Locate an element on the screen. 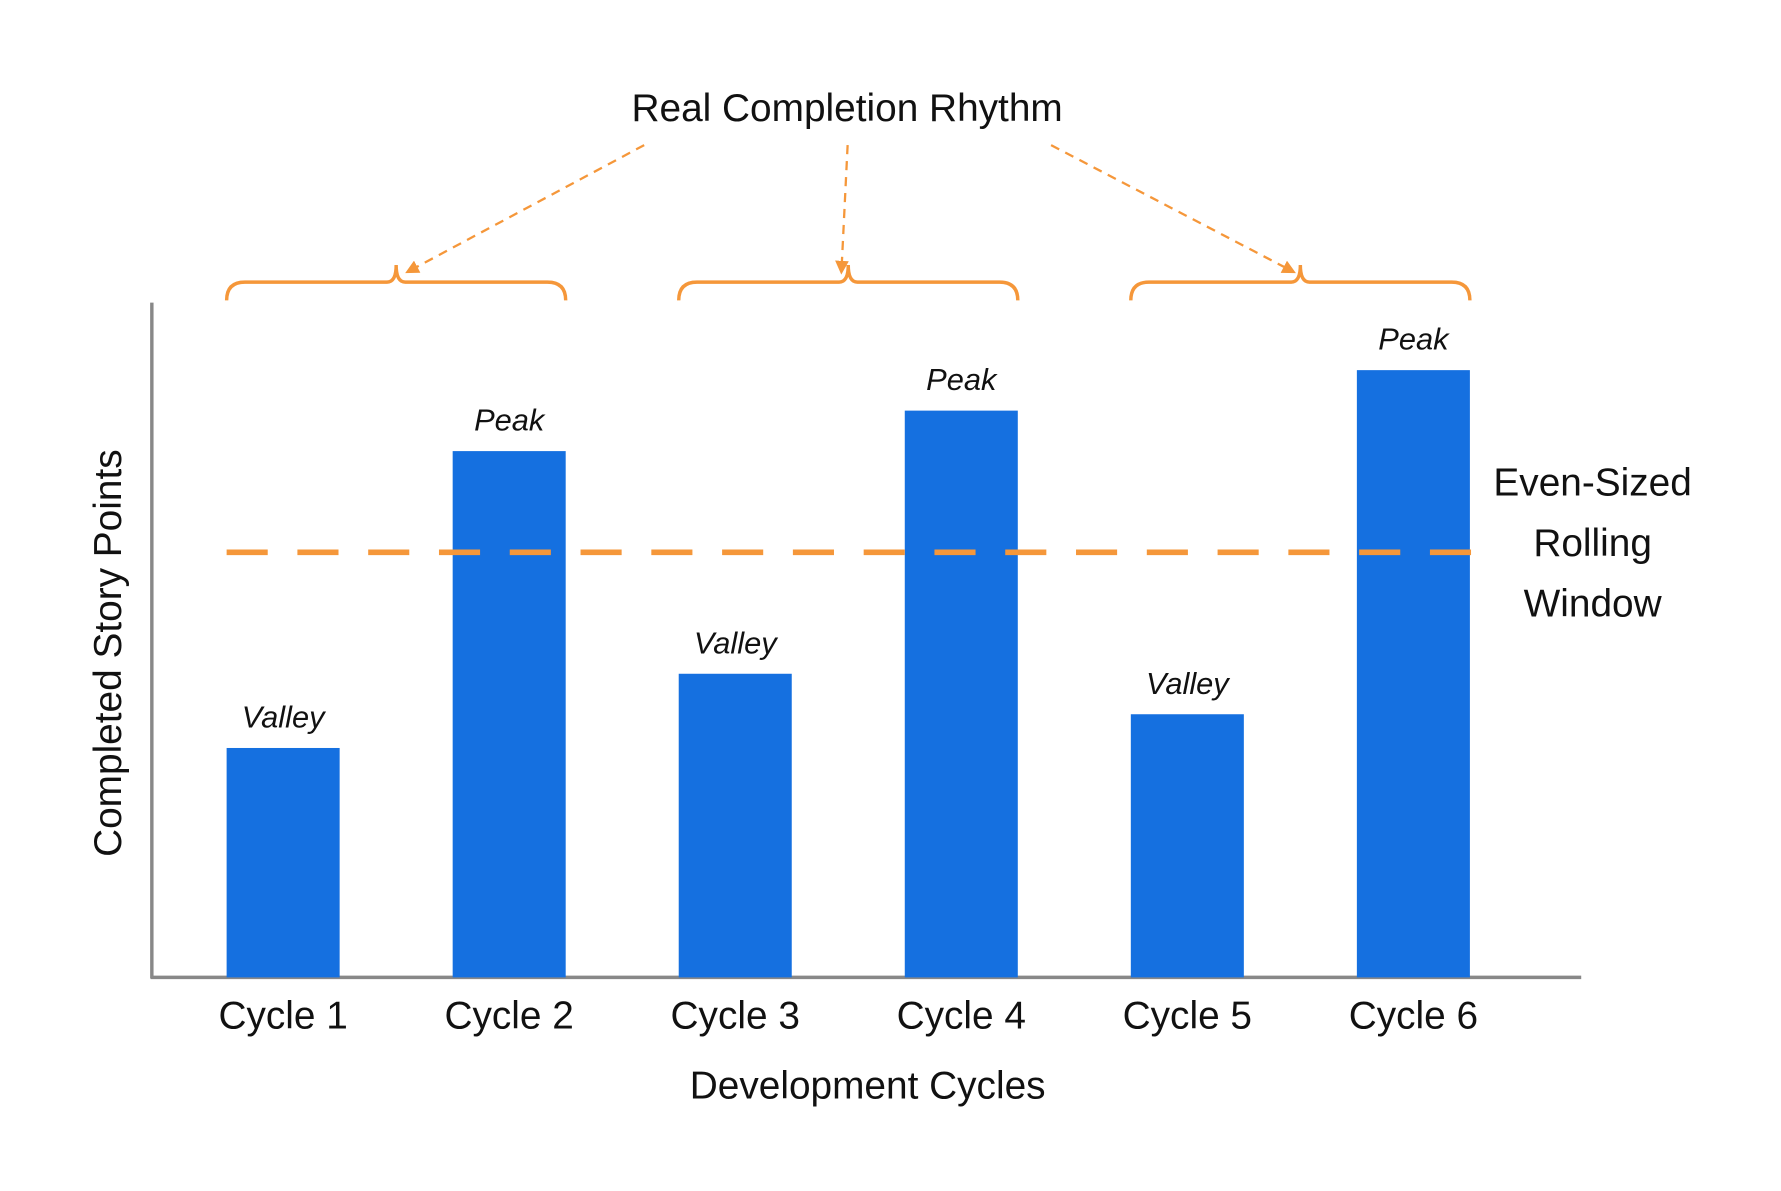 This screenshot has width=1781, height=1191. x-tick-label: Cycle 5 is located at coordinates (1187, 1016).